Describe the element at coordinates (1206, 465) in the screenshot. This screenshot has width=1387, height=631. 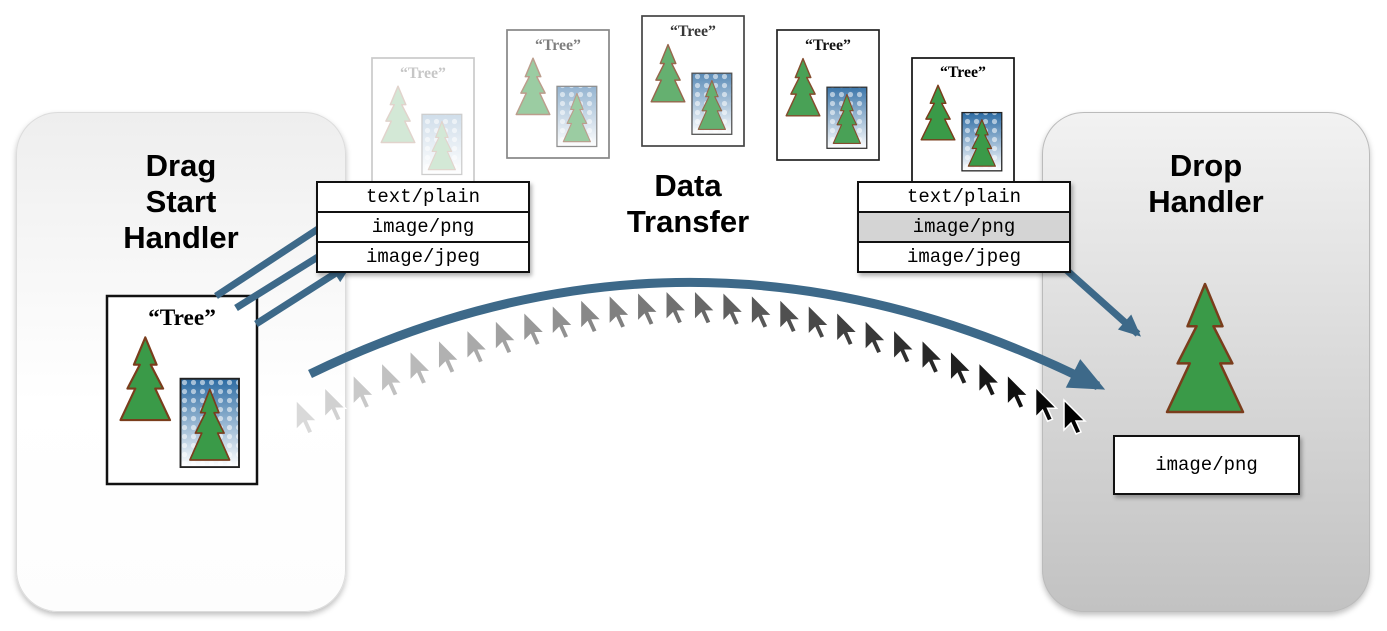
I see `drop-result-mime-type: image/png` at that location.